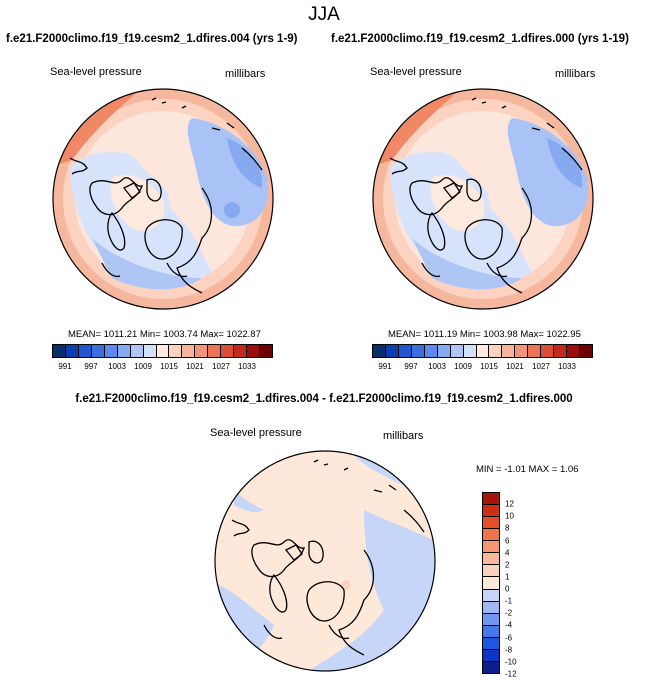 This screenshot has width=648, height=683. Describe the element at coordinates (507, 565) in the screenshot. I see `colorbar-tick-label: 2` at that location.